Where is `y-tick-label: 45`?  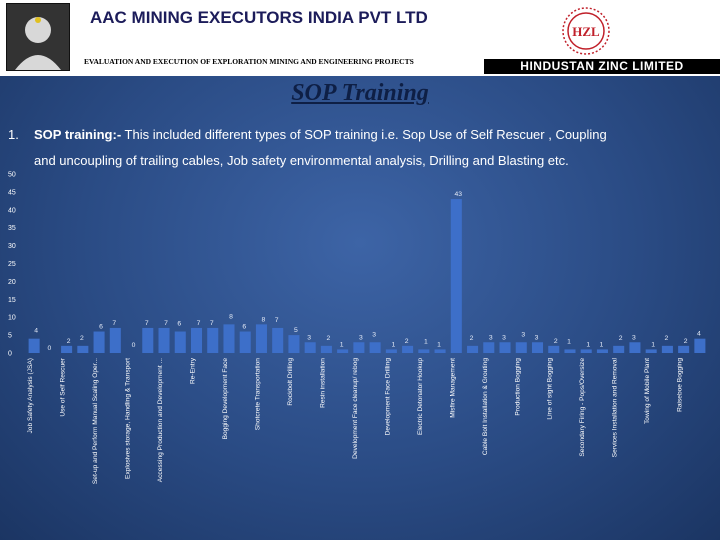
y-tick-label: 45 is located at coordinates (12, 192).